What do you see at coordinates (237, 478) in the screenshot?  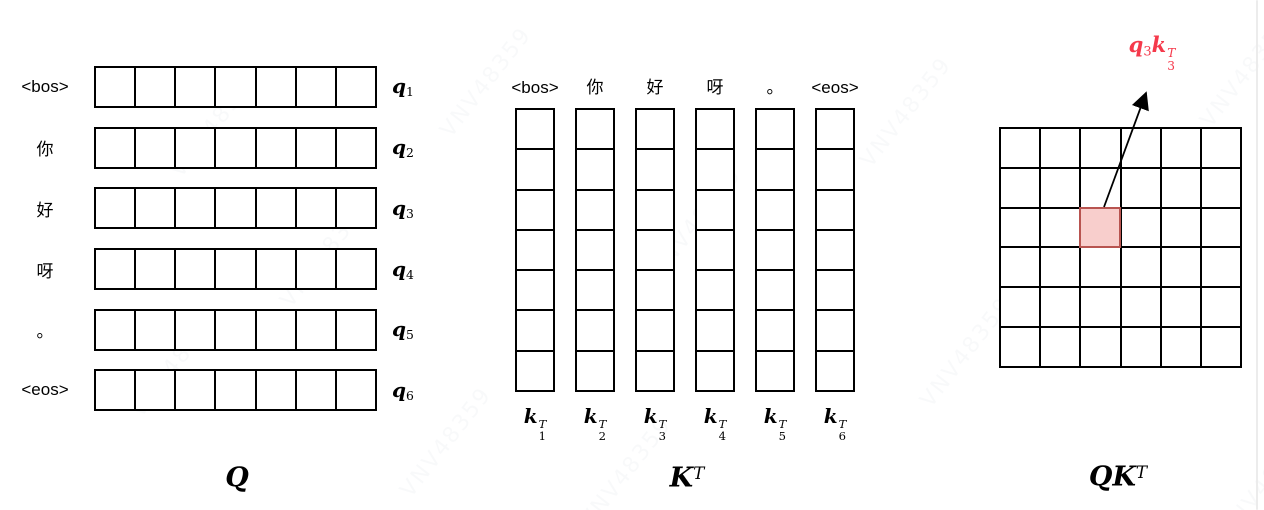 I see `math-symbol: Q` at bounding box center [237, 478].